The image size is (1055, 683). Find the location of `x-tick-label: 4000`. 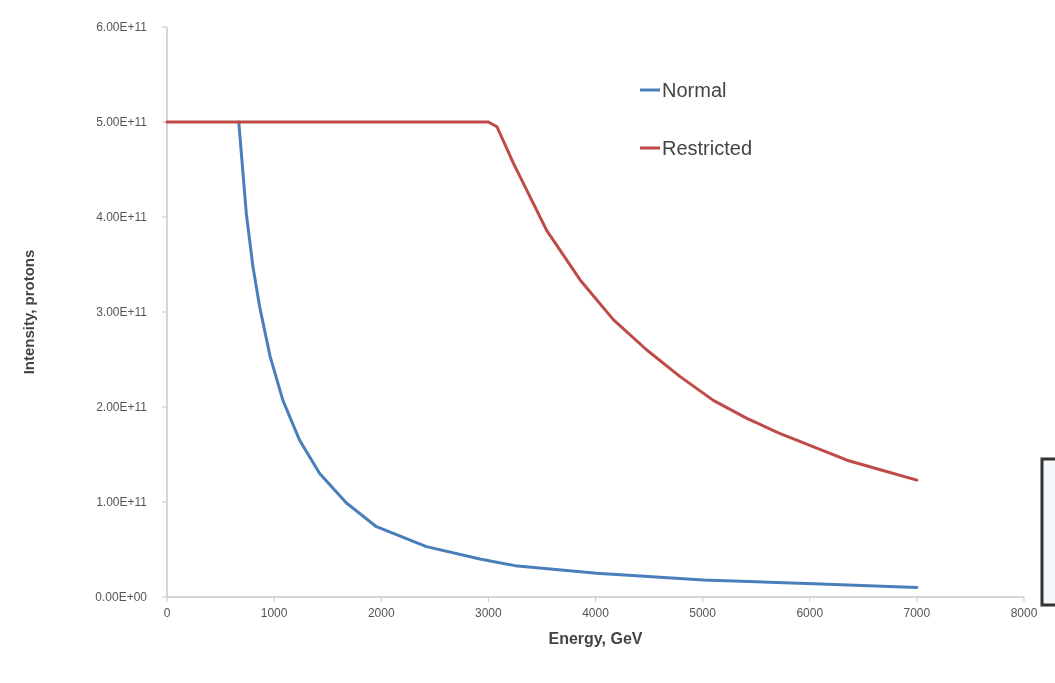

x-tick-label: 4000 is located at coordinates (596, 613).